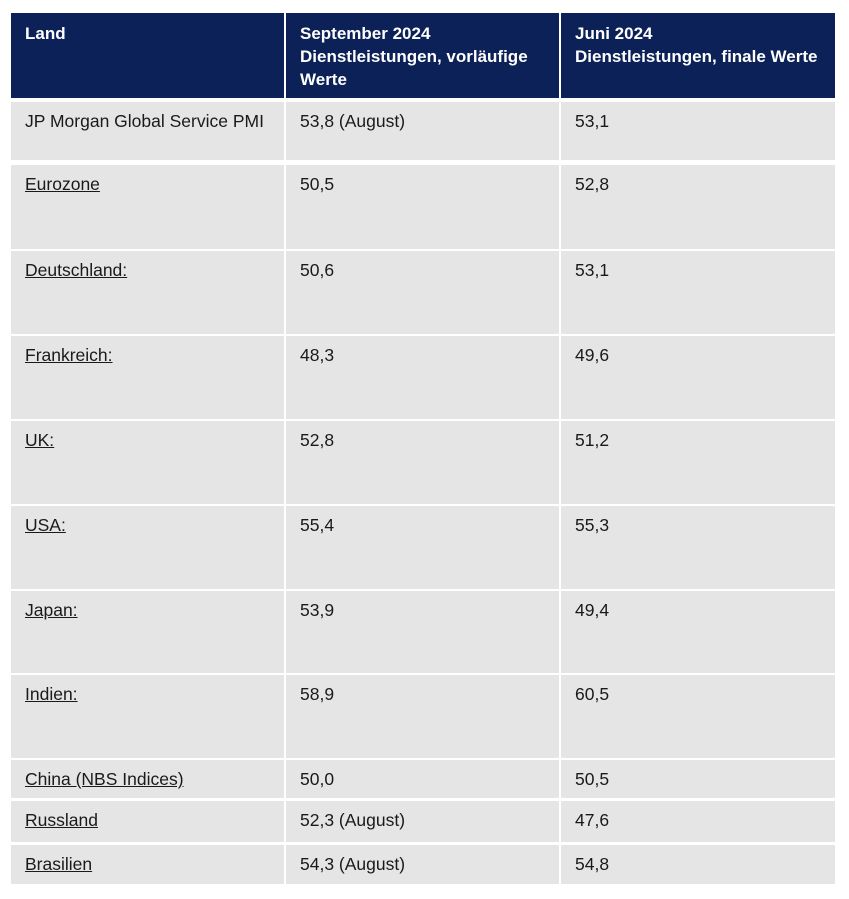 Image resolution: width=849 pixels, height=899 pixels. What do you see at coordinates (69, 355) in the screenshot?
I see `country-link: Frankreich:` at bounding box center [69, 355].